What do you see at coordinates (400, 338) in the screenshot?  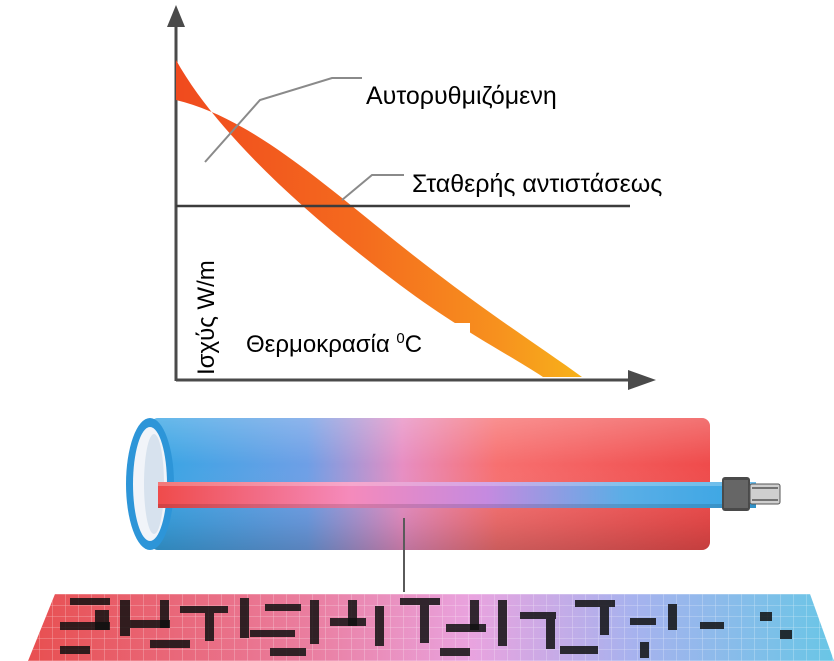 I see `x-axis-label-superscript: 0` at bounding box center [400, 338].